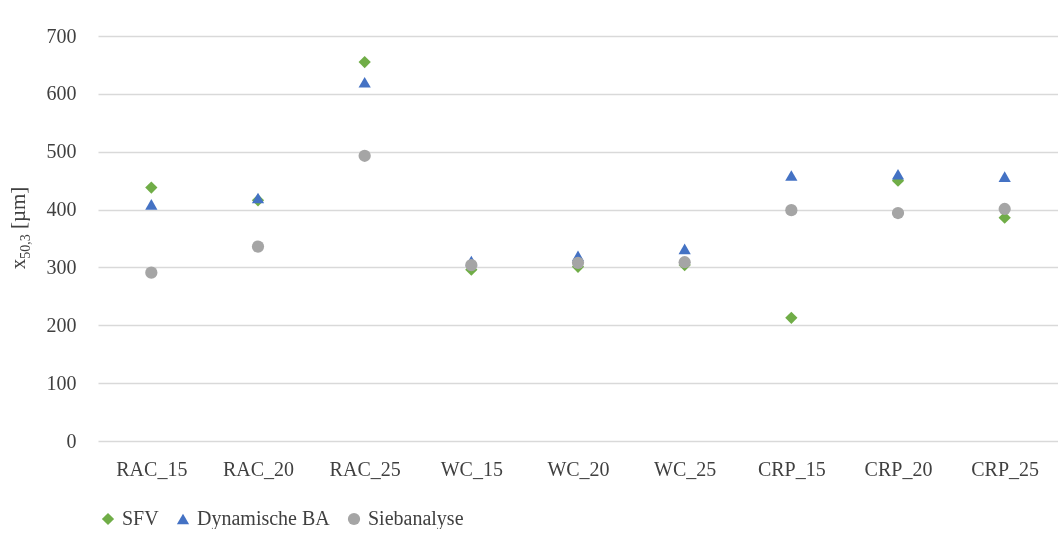 The image size is (1063, 544). What do you see at coordinates (61, 209) in the screenshot?
I see `y-tick-label: 400` at bounding box center [61, 209].